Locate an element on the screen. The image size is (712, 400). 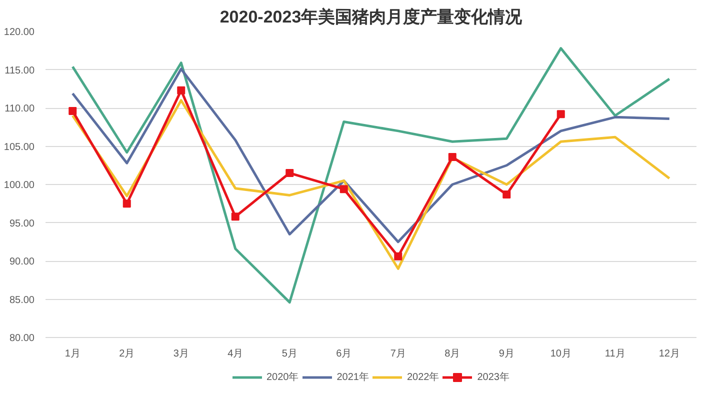
x-tick-label: 1月 is located at coordinates (72, 354).